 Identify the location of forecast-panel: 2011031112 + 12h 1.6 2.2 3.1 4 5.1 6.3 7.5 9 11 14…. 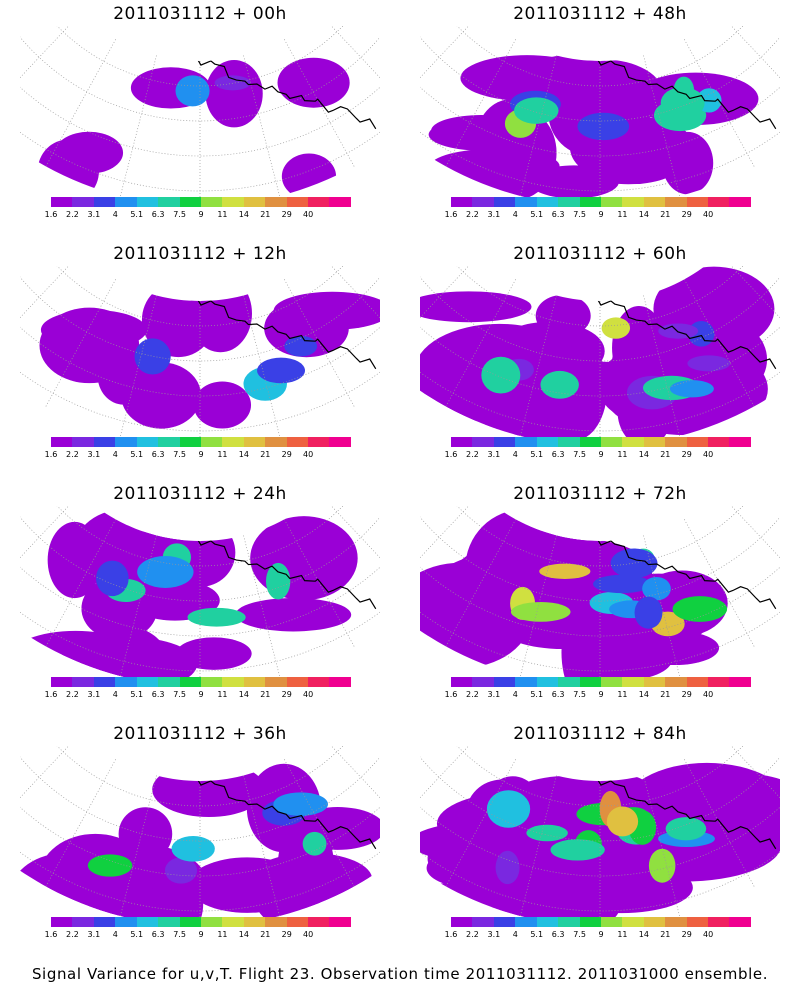
(200, 360).